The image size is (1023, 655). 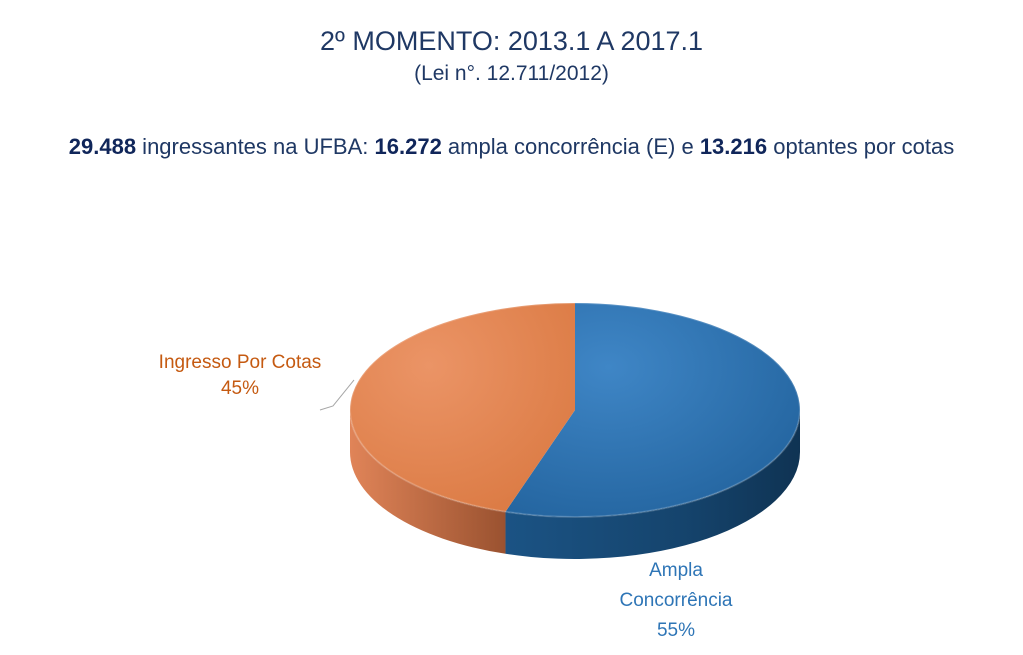 I want to click on summary-cotas: 13.216, so click(x=733, y=146).